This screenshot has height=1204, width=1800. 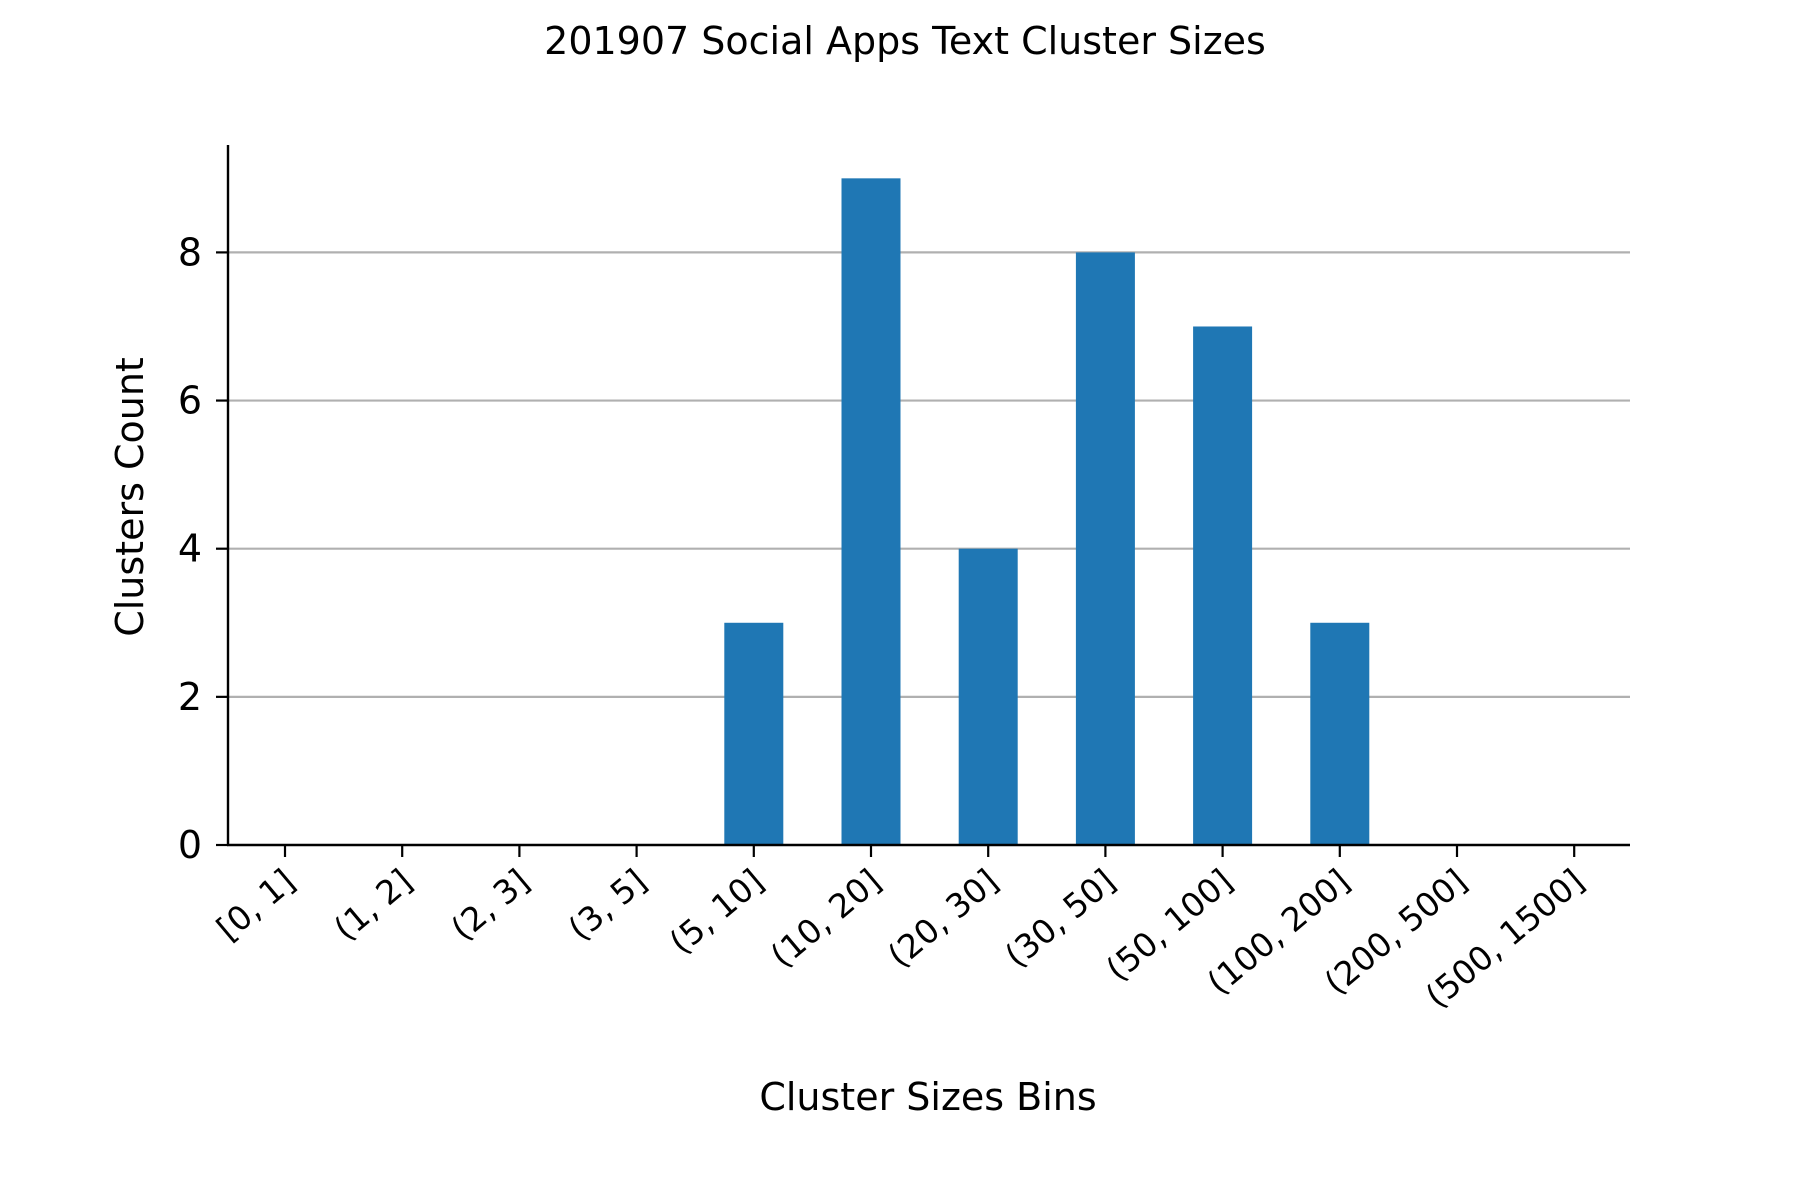 I want to click on y-tick-label: 6, so click(x=190, y=401).